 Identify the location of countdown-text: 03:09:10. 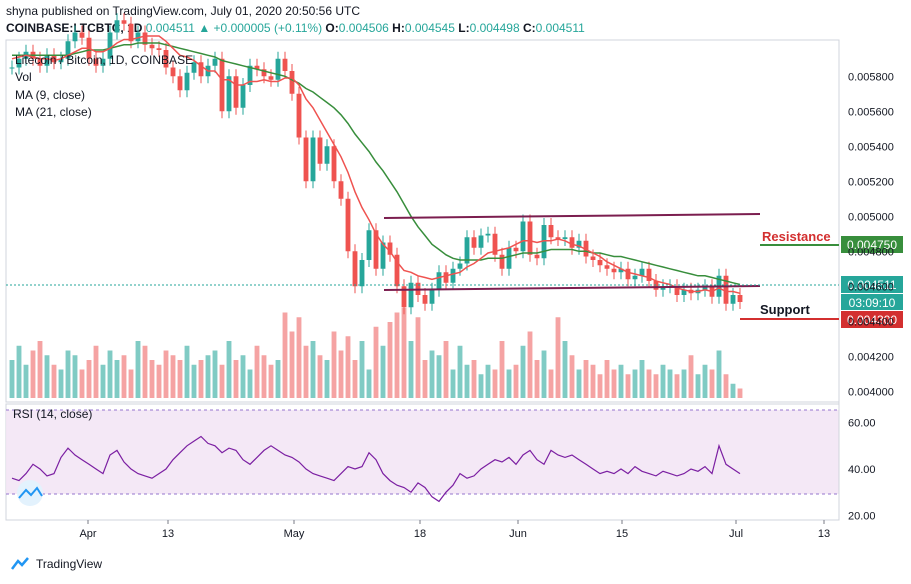
(872, 303).